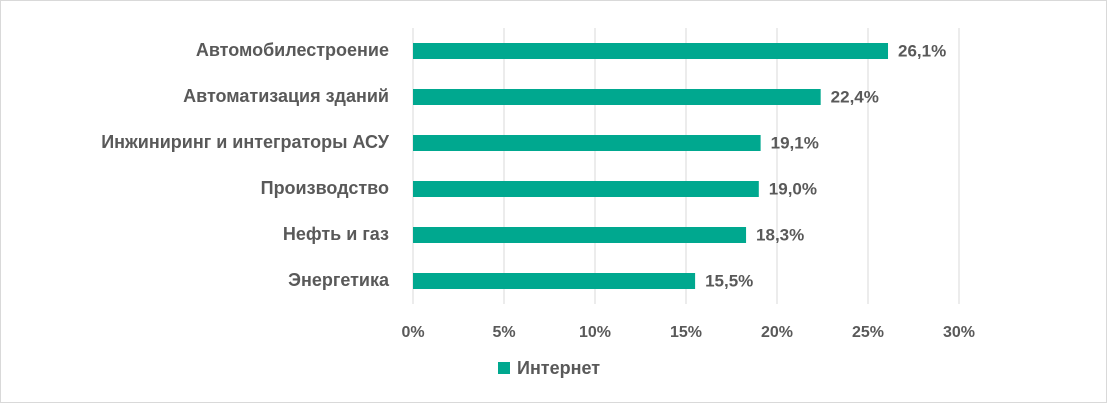 This screenshot has height=408, width=1107. I want to click on x-tick-label: 25%, so click(868, 332).